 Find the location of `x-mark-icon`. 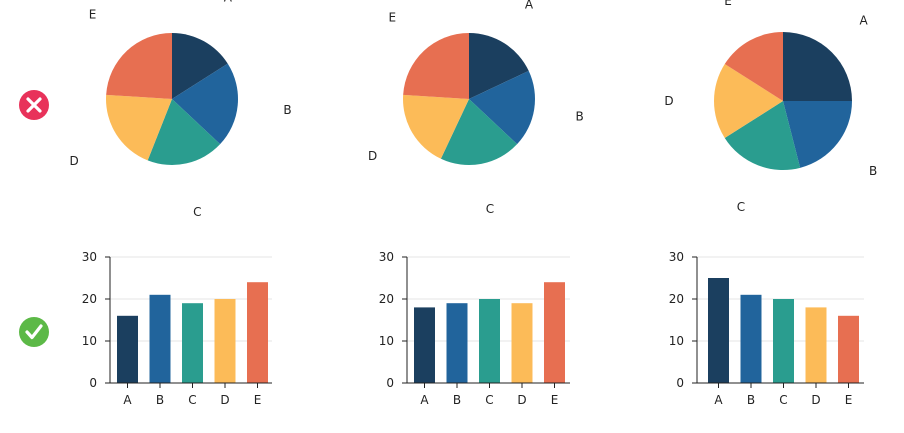

x-mark-icon is located at coordinates (34, 105).